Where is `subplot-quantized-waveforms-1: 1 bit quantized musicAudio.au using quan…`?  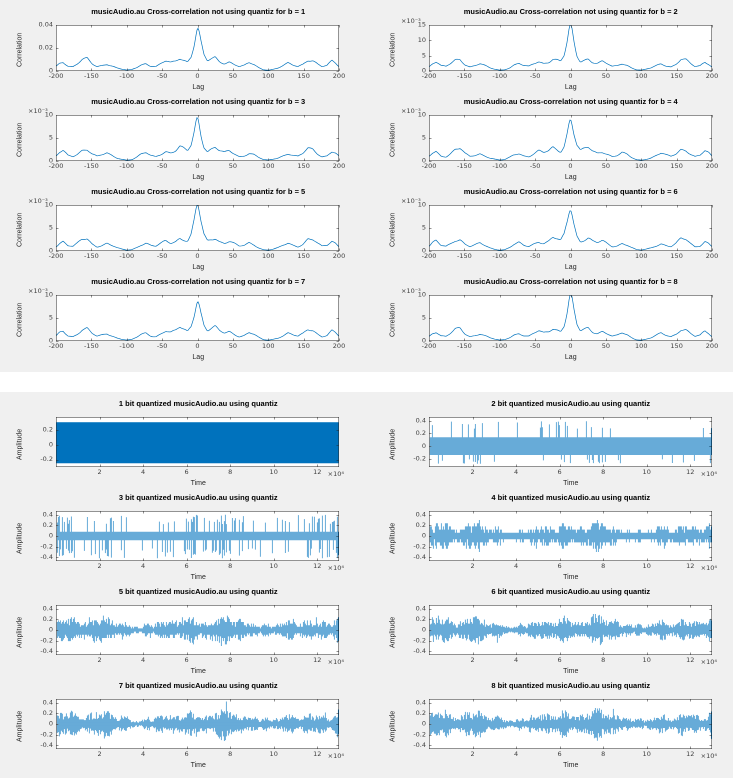
subplot-quantized-waveforms-1: 1 bit quantized musicAudio.au using quan… is located at coordinates (180, 444).